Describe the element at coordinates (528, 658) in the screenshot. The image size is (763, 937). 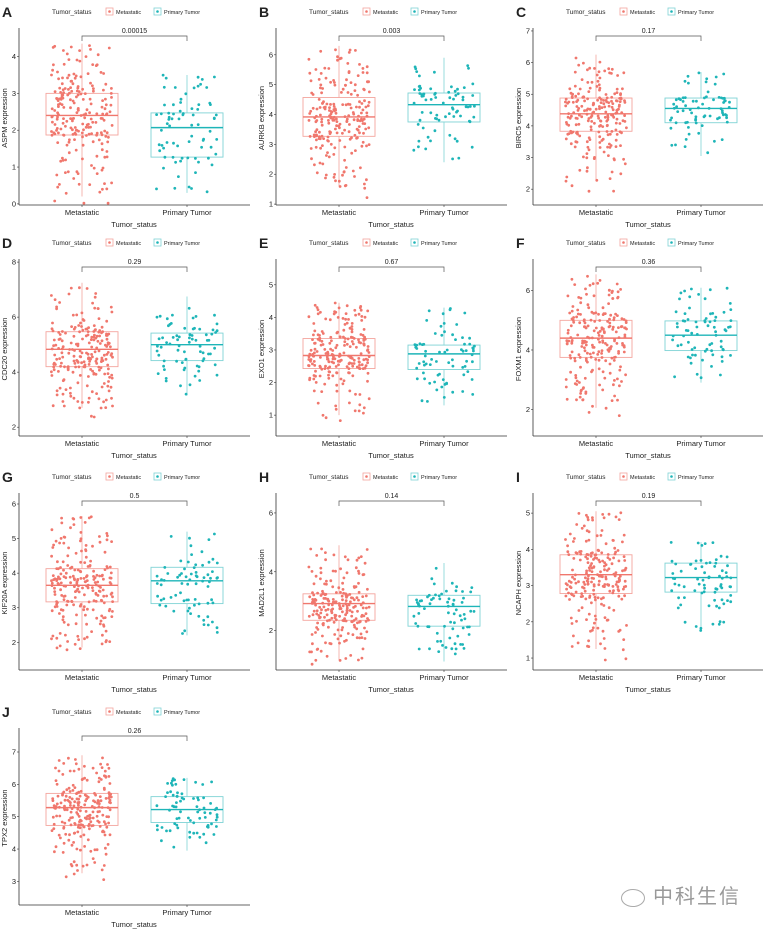
I see `y-tick-label: 1` at that location.